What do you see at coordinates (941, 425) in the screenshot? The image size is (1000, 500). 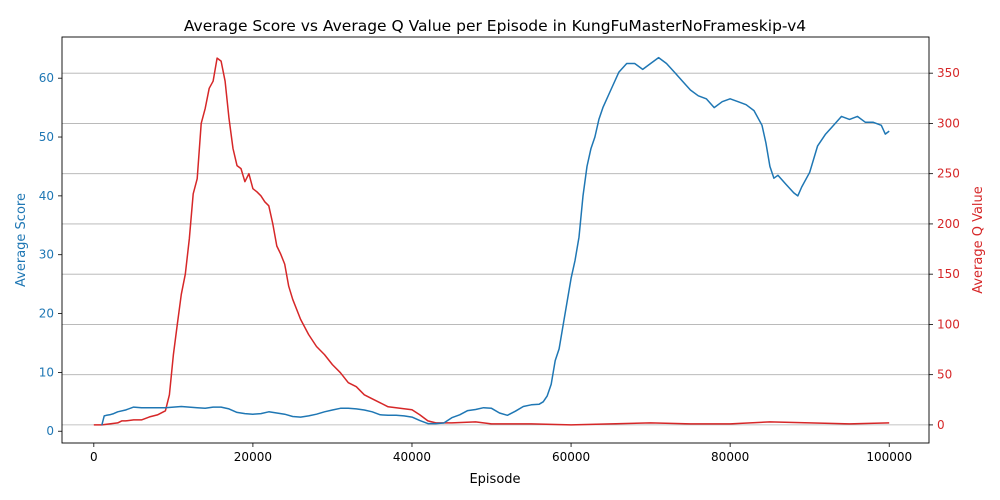 I see `right-y-tick-label: 0` at bounding box center [941, 425].